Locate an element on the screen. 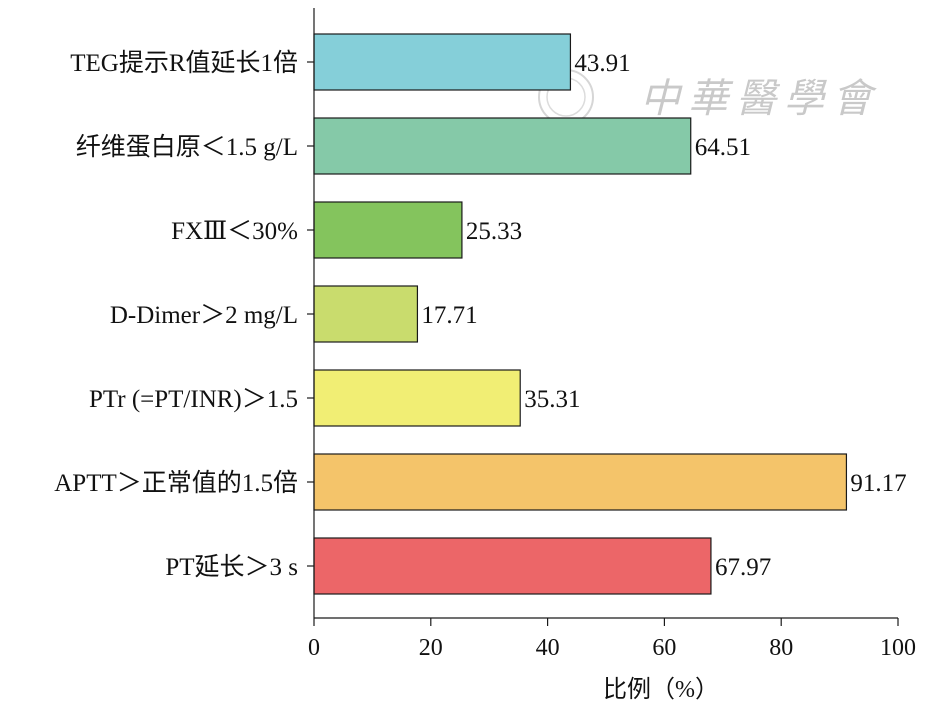  bar-value-label: 25.33 is located at coordinates (494, 231).